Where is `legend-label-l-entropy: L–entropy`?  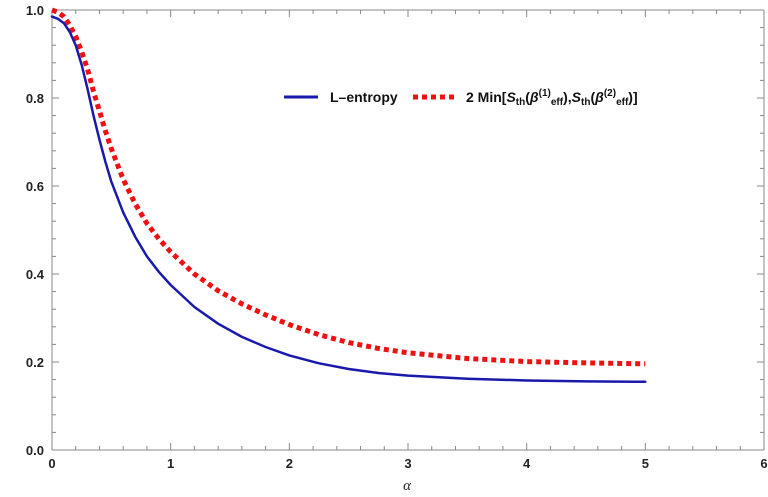
legend-label-l-entropy: L–entropy is located at coordinates (364, 97).